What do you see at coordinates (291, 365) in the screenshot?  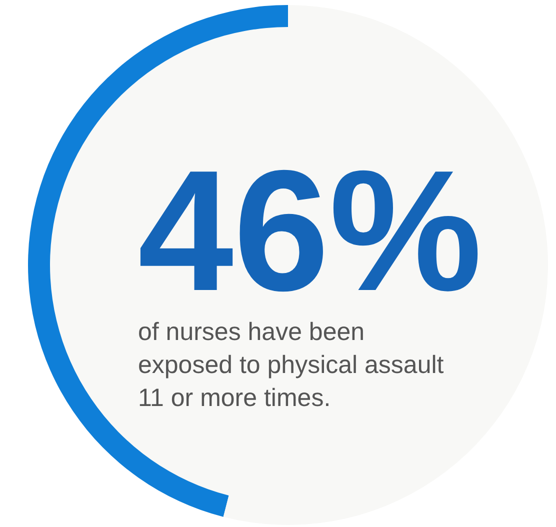 I see `text: exposed to physical assault` at bounding box center [291, 365].